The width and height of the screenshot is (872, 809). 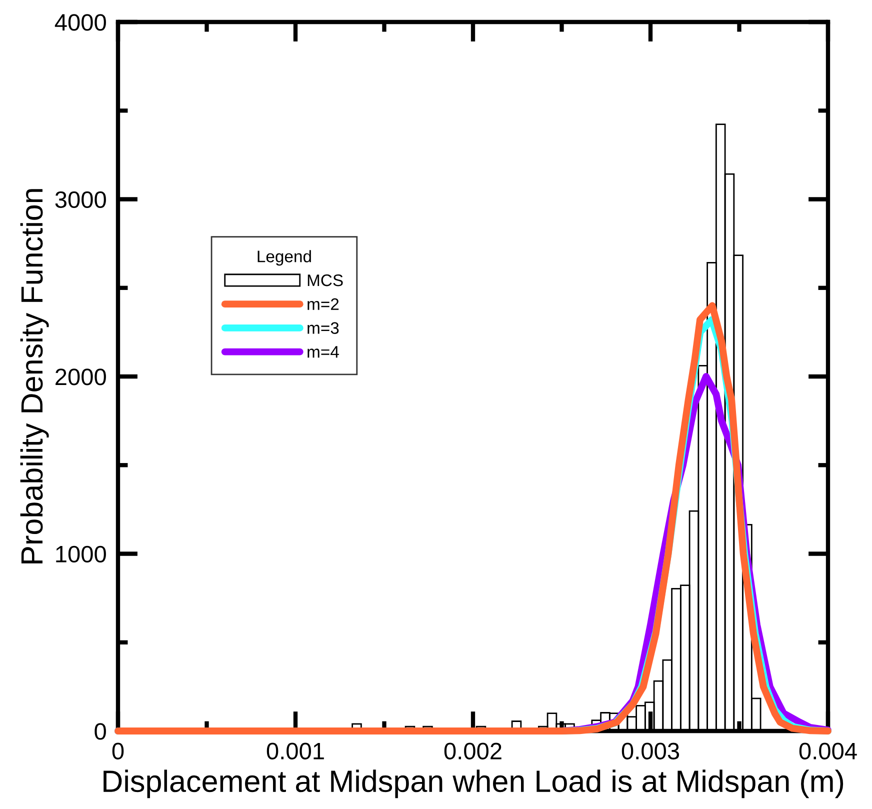 I want to click on y-tick-label: 1000, so click(x=81, y=554).